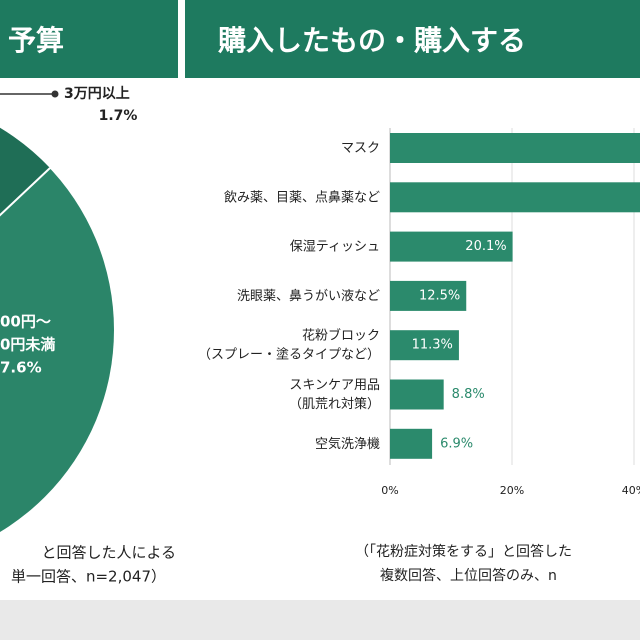  I want to click on chart-title: 購入したもの・購入する, so click(372, 40).